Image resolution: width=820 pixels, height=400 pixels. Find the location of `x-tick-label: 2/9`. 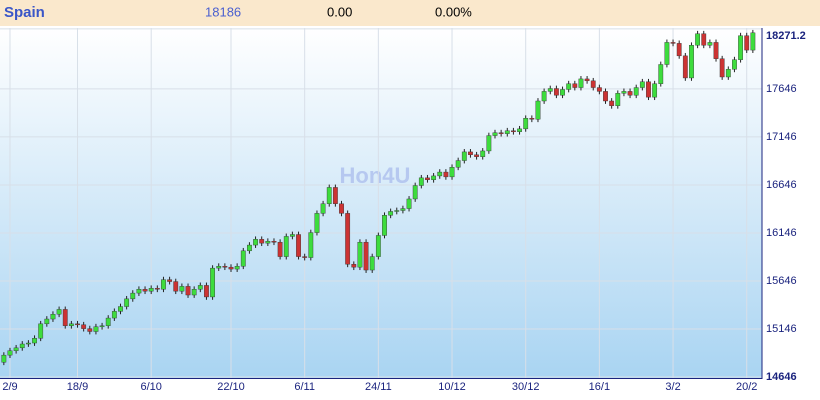

x-tick-label: 2/9 is located at coordinates (9, 387).